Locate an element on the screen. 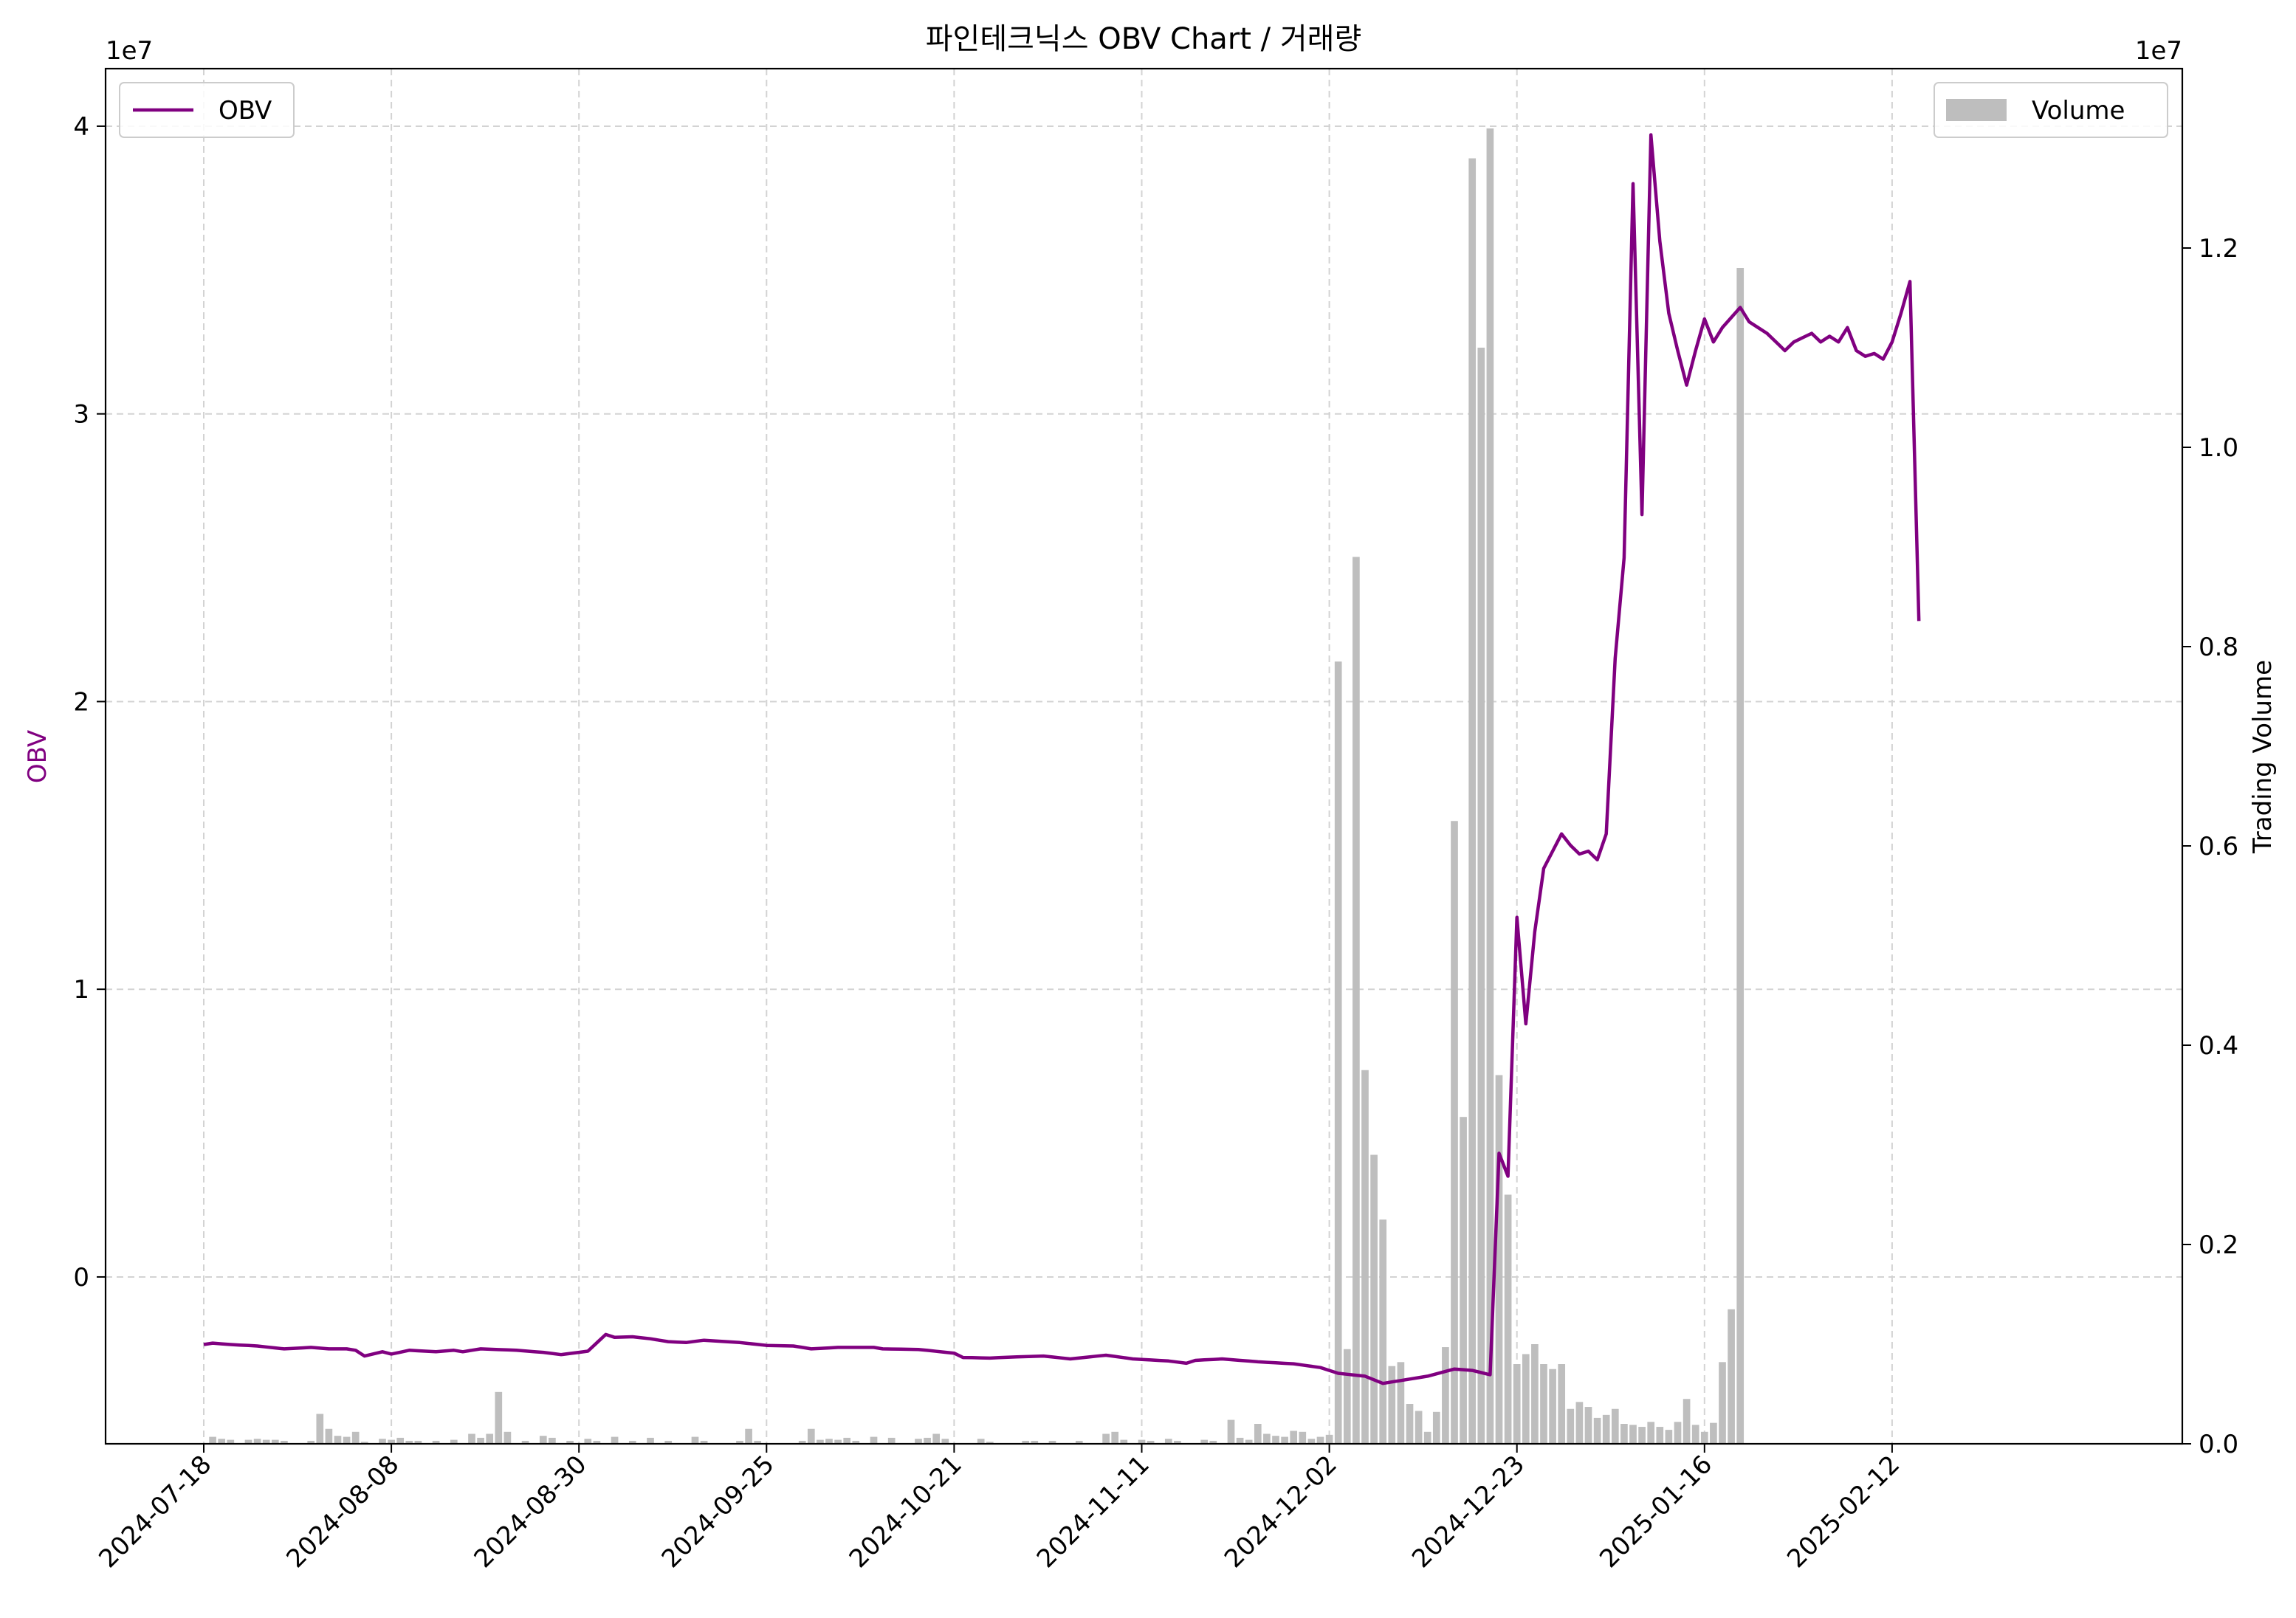 The image size is (2296, 1618). legend-volume-box is located at coordinates (2051, 110).